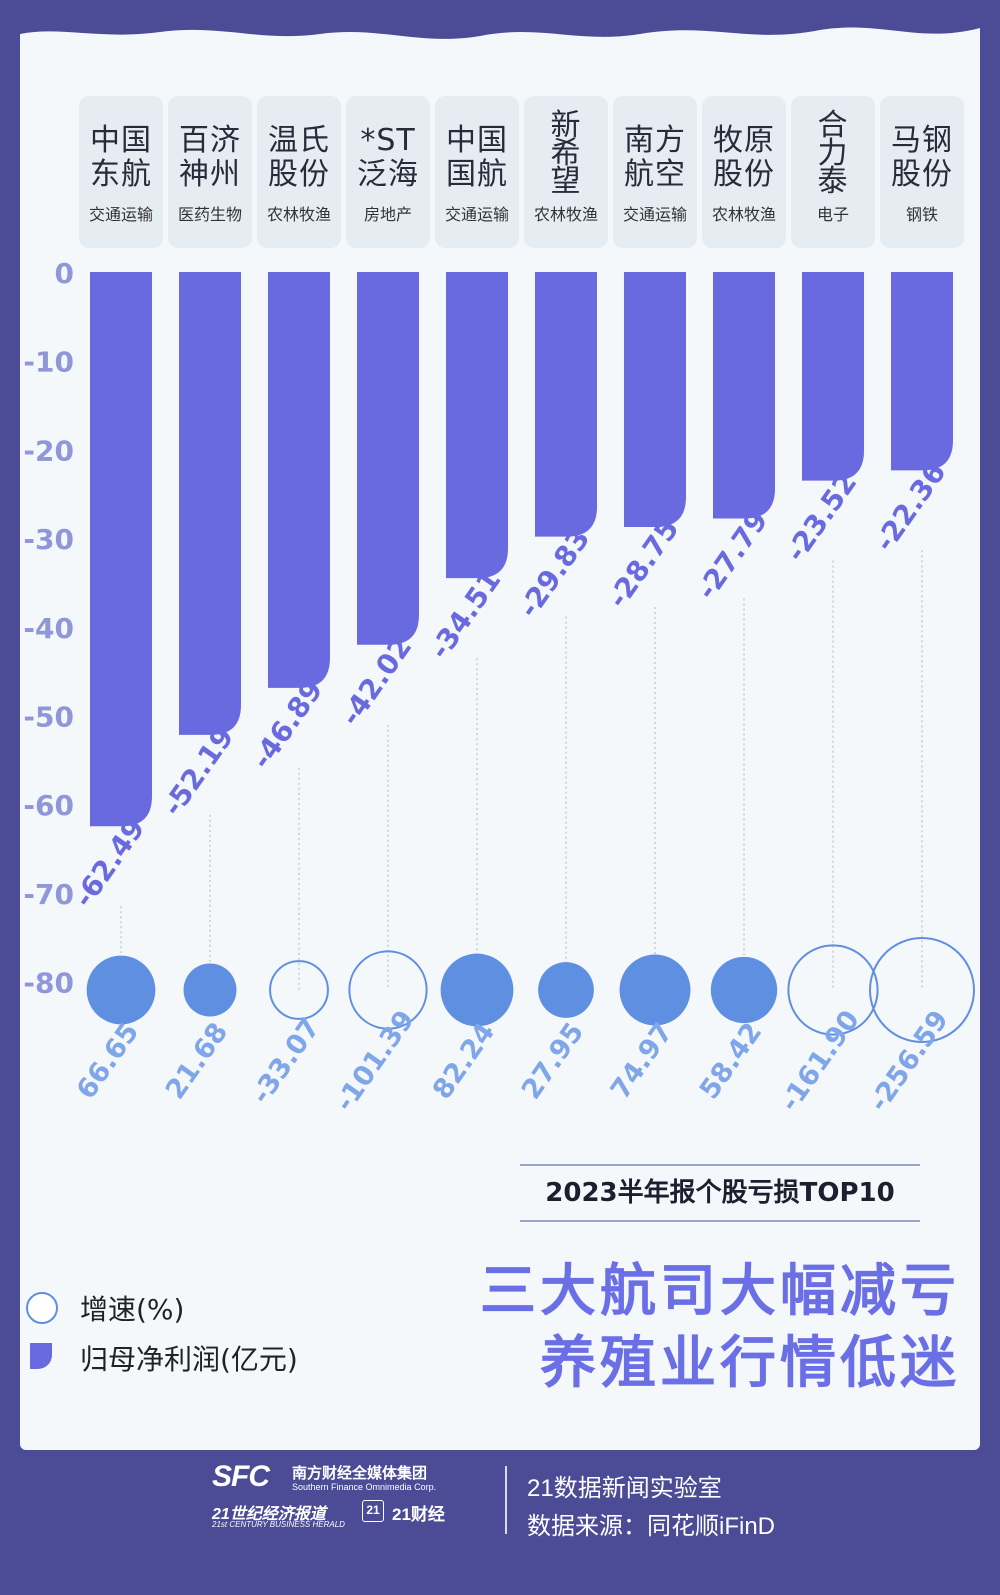 The width and height of the screenshot is (1000, 1595). I want to click on growth-value-label: -161.90, so click(820, 1061).